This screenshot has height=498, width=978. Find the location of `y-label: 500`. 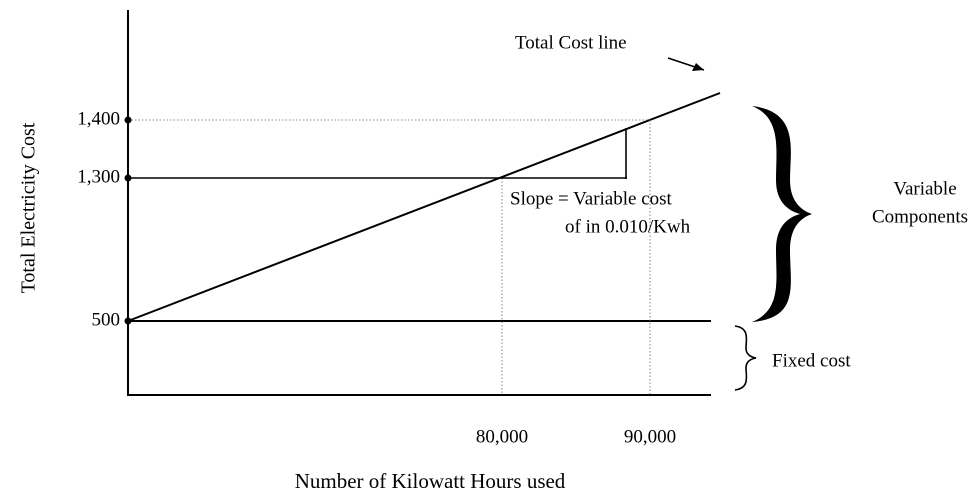

y-label: 500 is located at coordinates (106, 319).